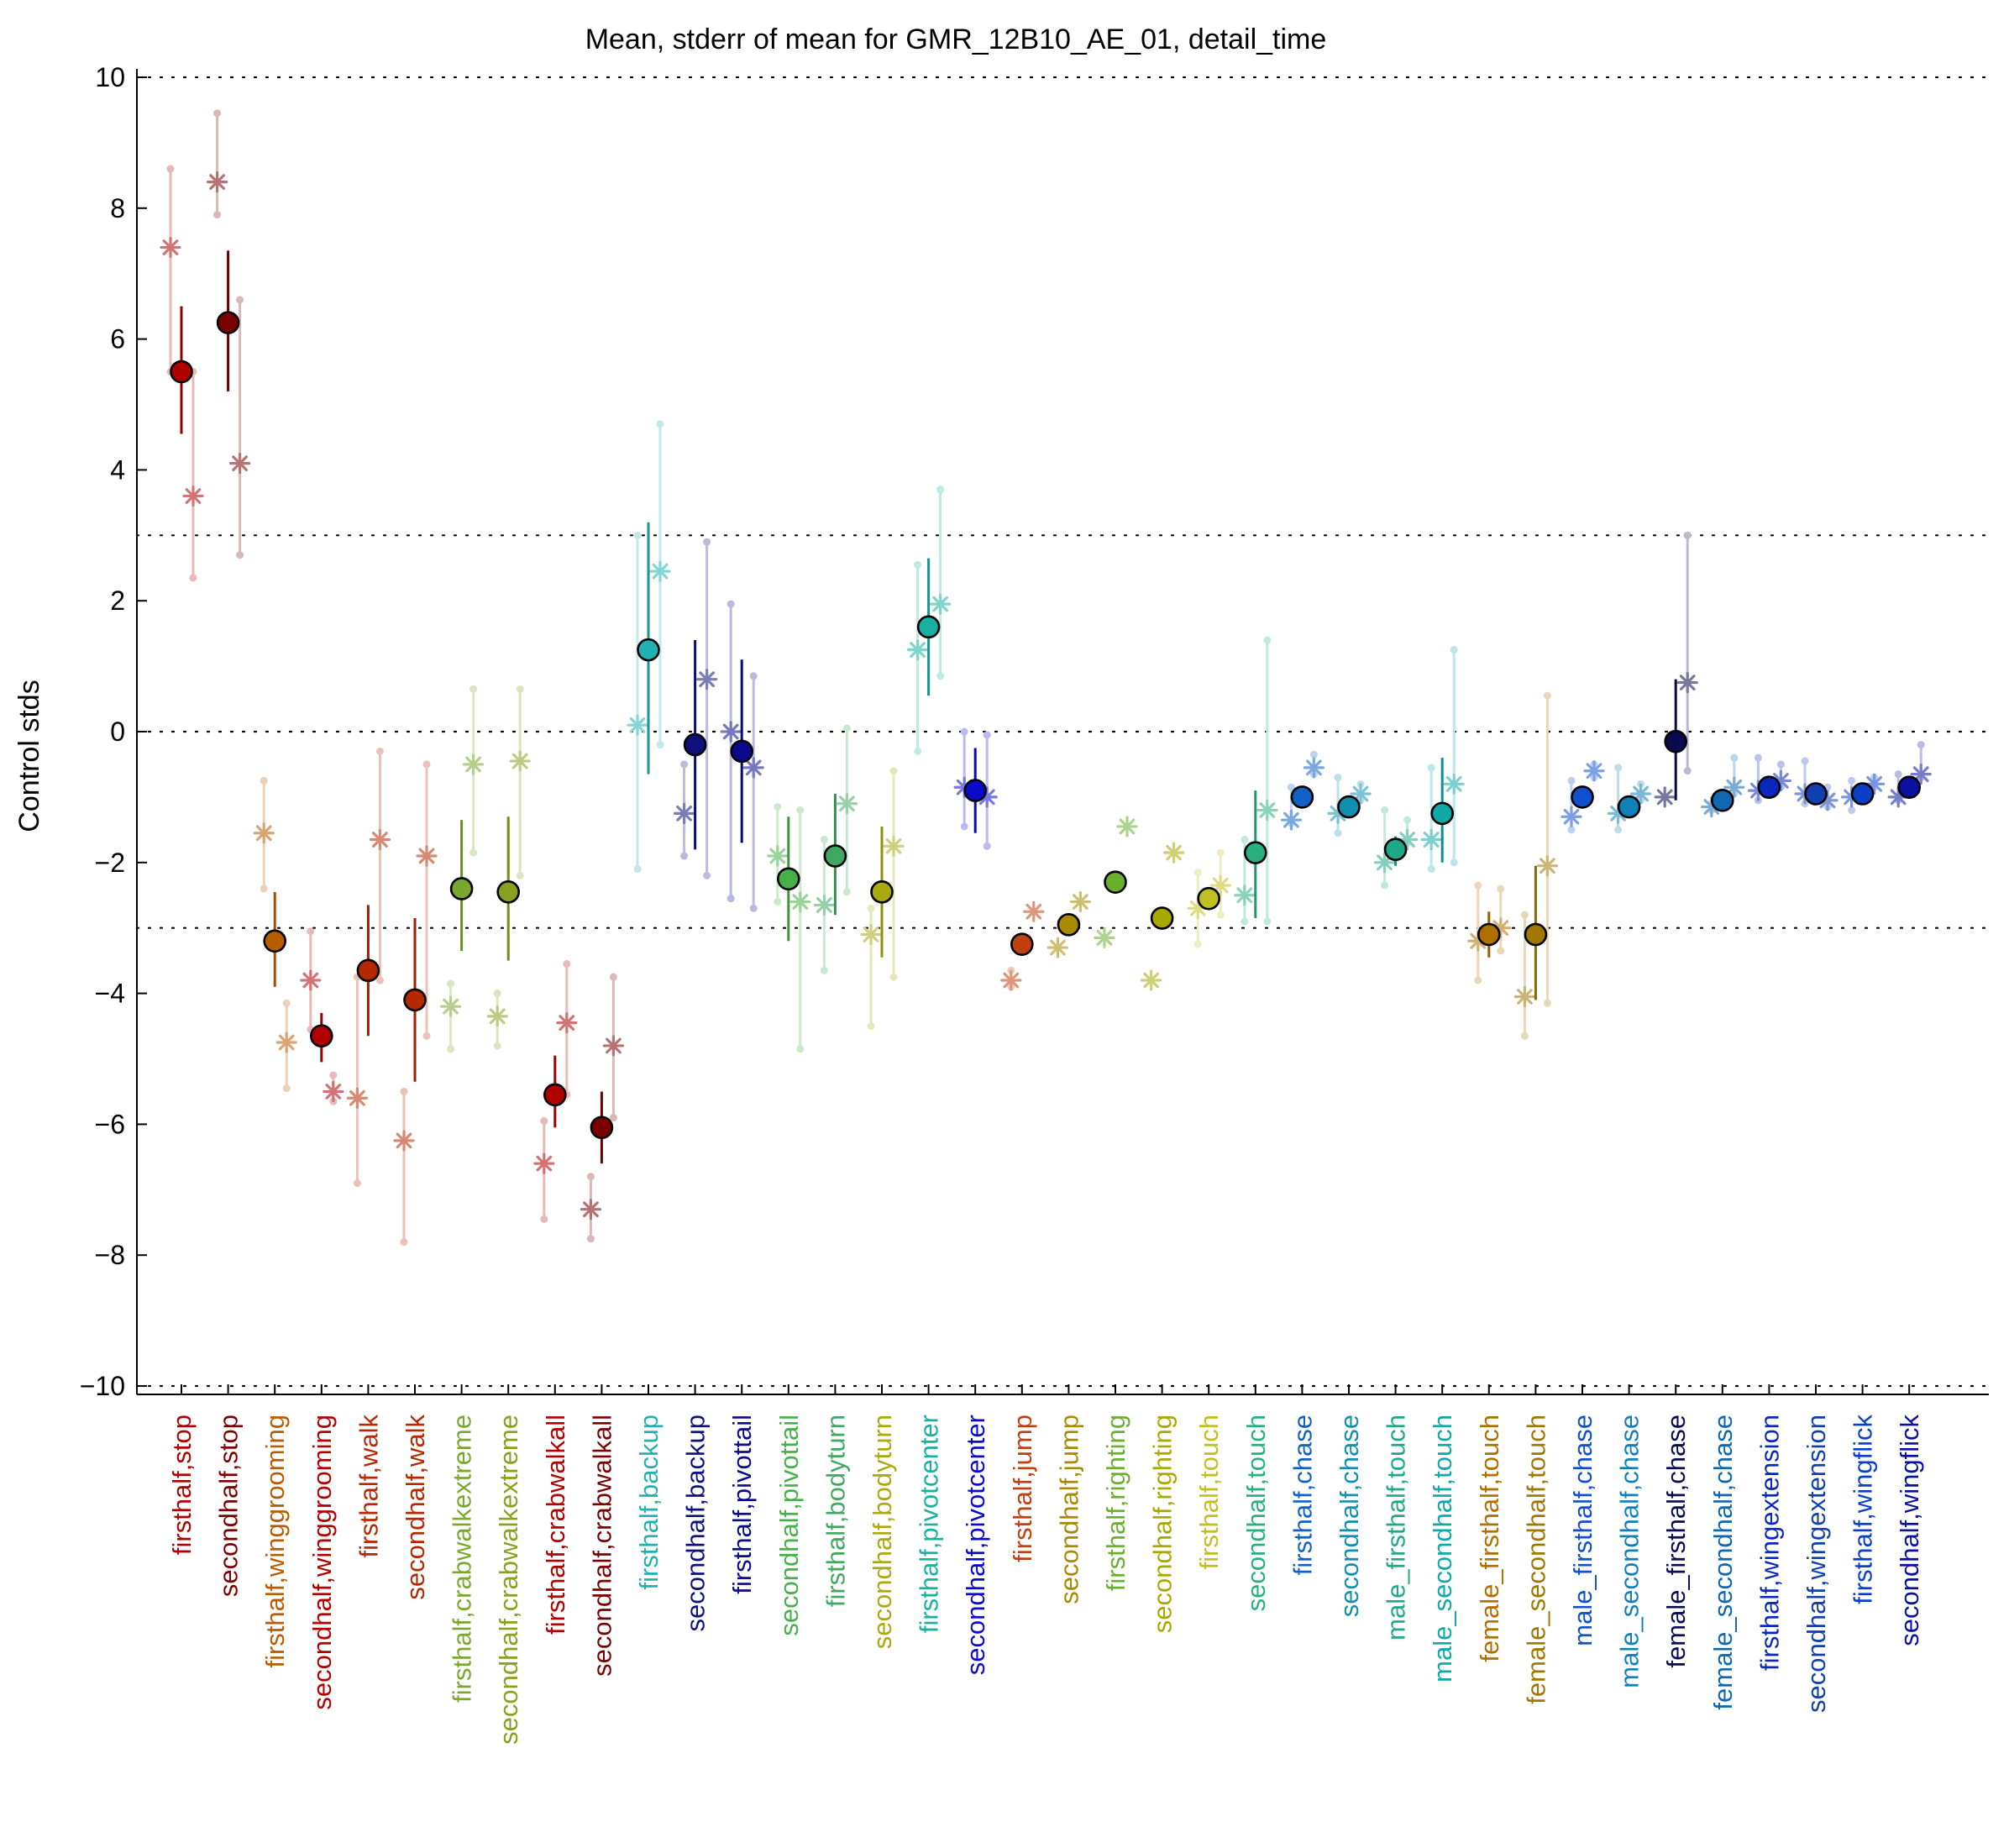 The image size is (2009, 1848). I want to click on x-tick-label: firsthalf,walk, so click(368, 1486).